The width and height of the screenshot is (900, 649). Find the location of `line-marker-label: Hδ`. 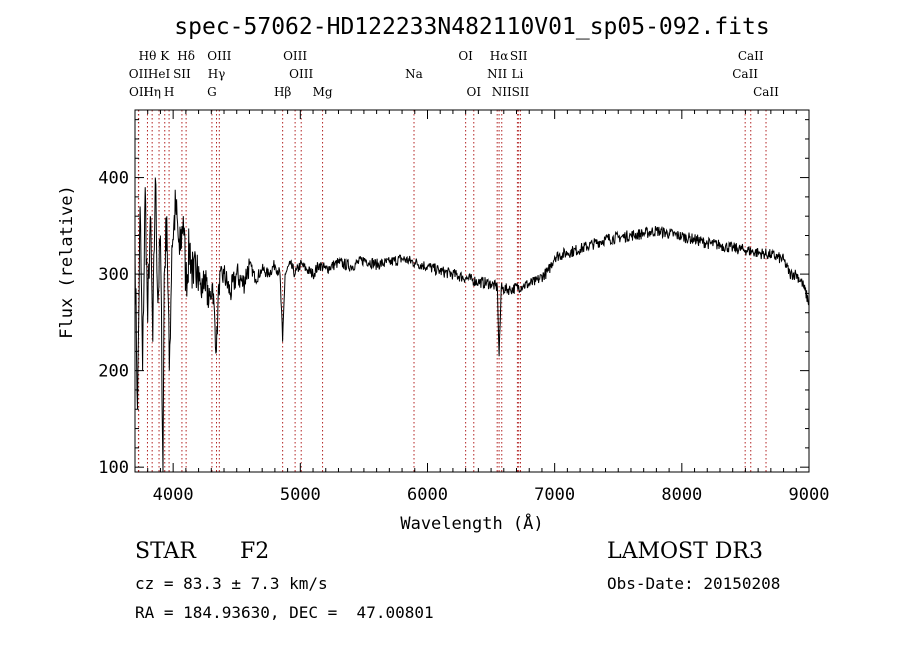

line-marker-label: Hδ is located at coordinates (186, 56).